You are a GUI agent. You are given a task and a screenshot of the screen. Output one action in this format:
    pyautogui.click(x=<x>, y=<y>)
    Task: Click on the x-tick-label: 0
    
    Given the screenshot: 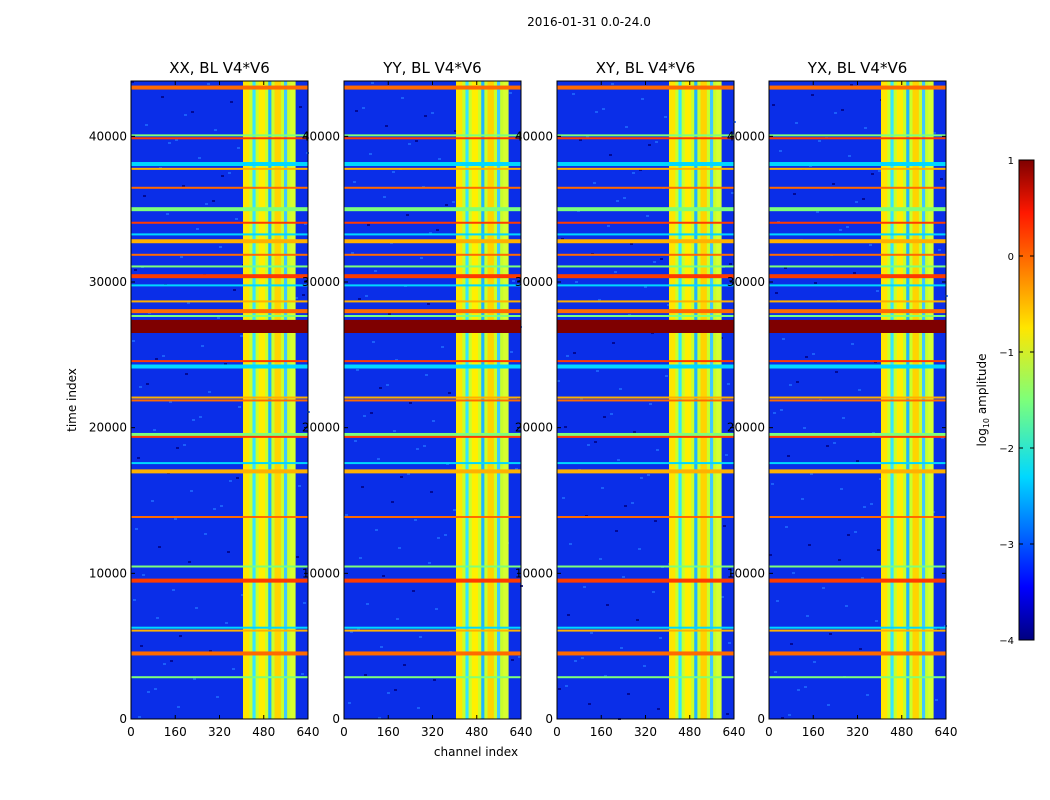 What is the action you would take?
    pyautogui.click(x=557, y=732)
    